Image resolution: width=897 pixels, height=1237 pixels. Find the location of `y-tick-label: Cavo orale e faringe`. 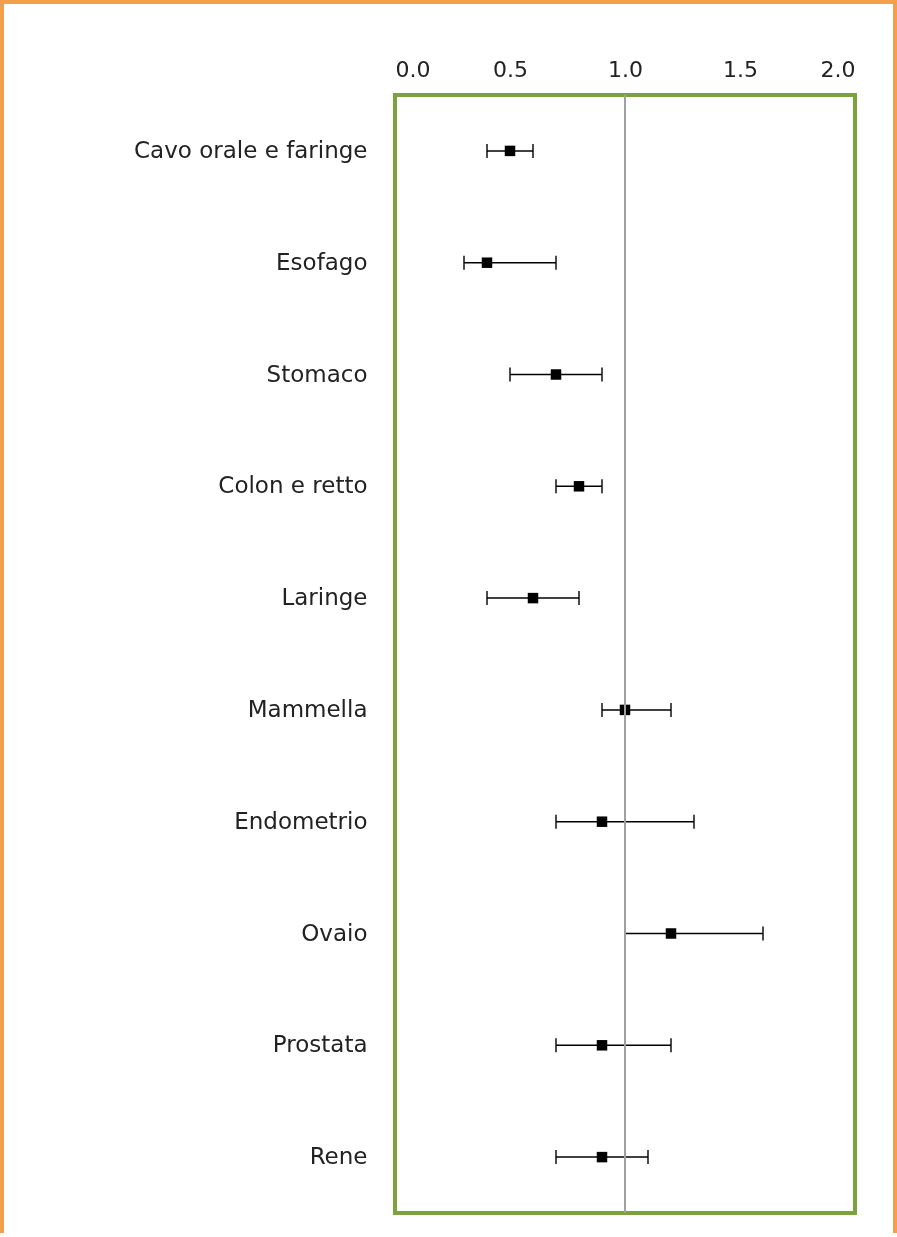

y-tick-label: Cavo orale e faringe is located at coordinates (251, 149).